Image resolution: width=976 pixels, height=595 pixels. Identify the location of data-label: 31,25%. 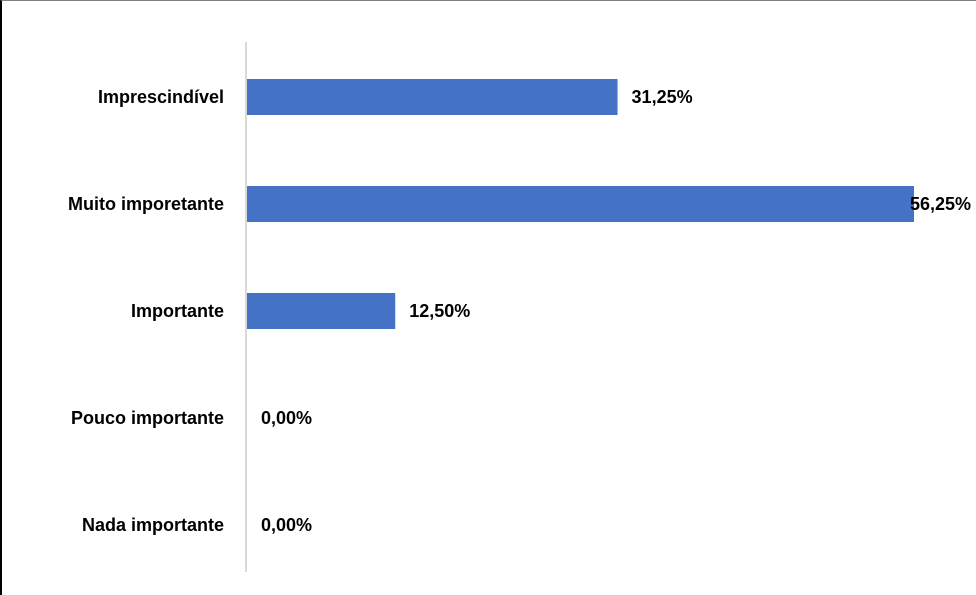
(662, 97).